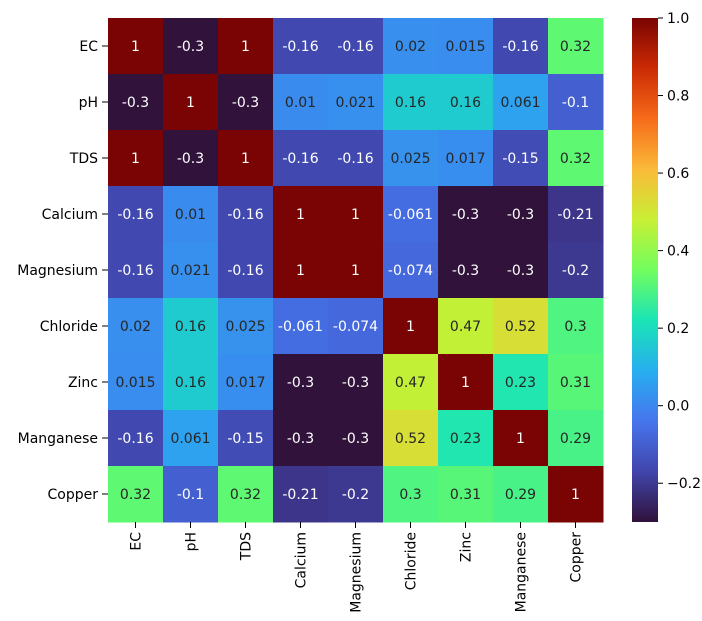 The width and height of the screenshot is (702, 621). Describe the element at coordinates (137, 541) in the screenshot. I see `x-tick-label: EC` at that location.